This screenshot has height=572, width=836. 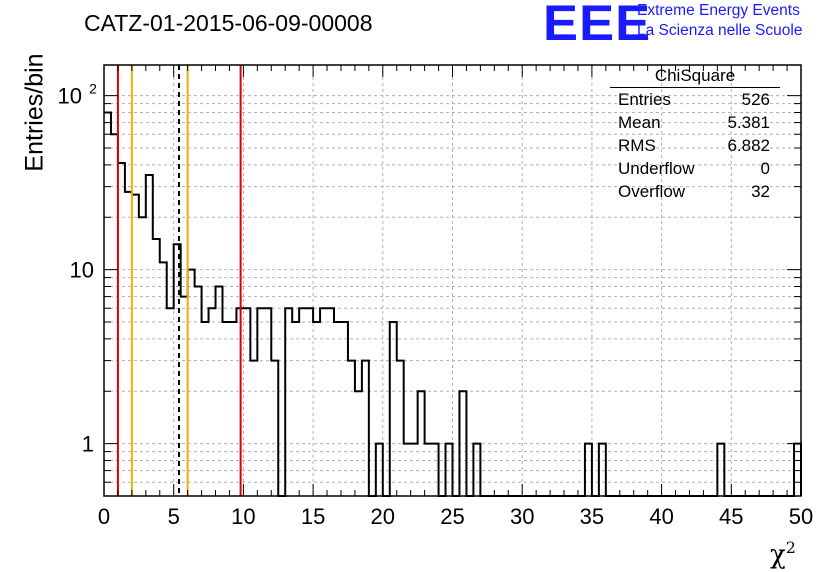 What do you see at coordinates (174, 516) in the screenshot?
I see `x-tick-label: 5` at bounding box center [174, 516].